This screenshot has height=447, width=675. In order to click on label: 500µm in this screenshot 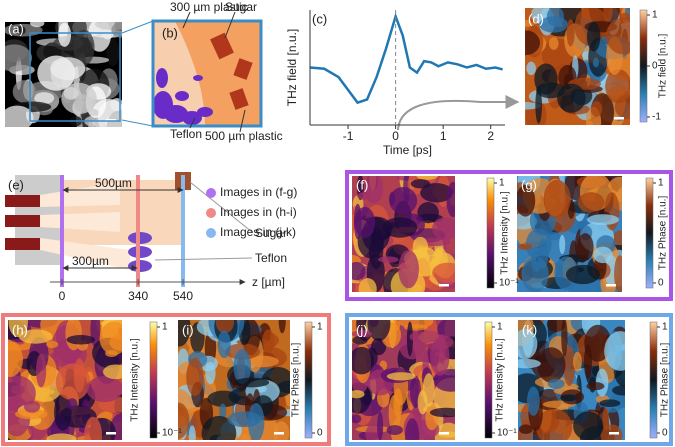, I will do `click(113, 183)`.